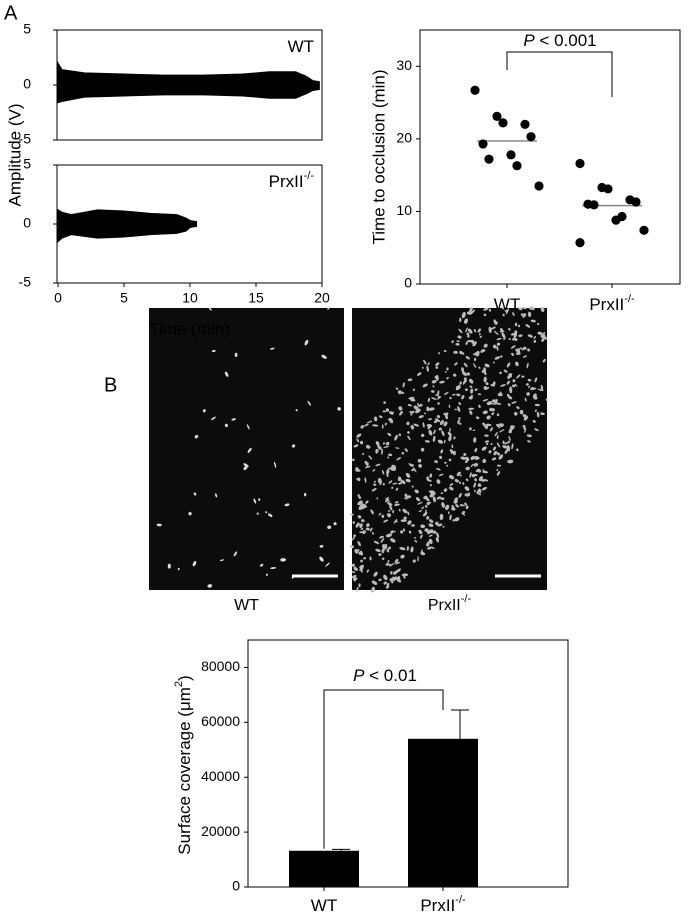  What do you see at coordinates (324, 868) in the screenshot?
I see `bar` at bounding box center [324, 868].